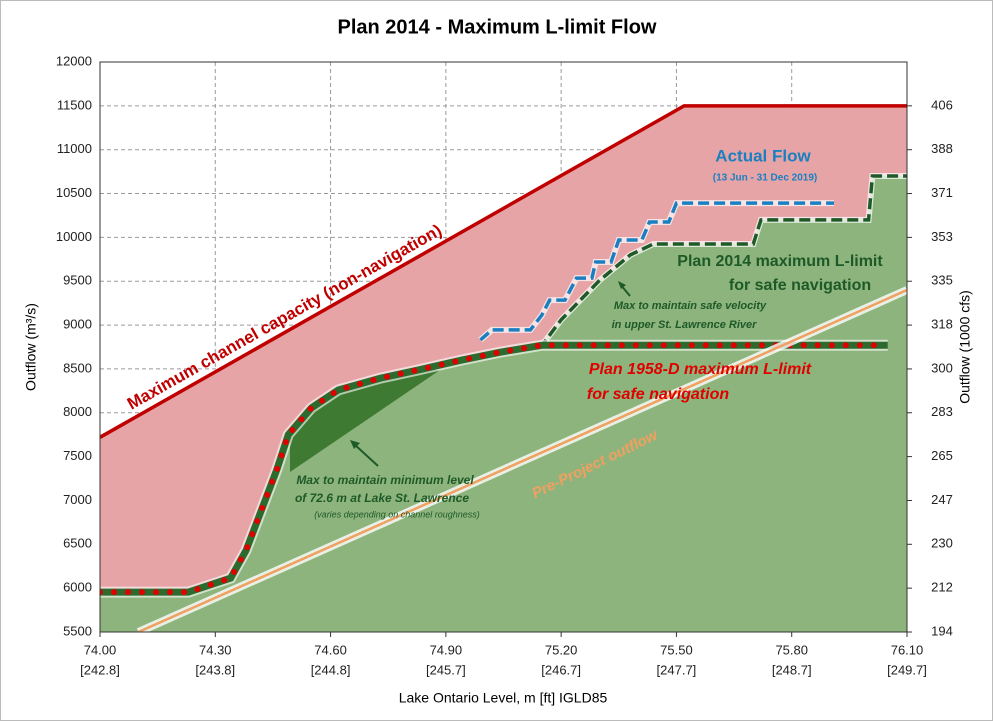 The height and width of the screenshot is (721, 993). Describe the element at coordinates (791, 649) in the screenshot. I see `x-tick-label: 75.80` at that location.